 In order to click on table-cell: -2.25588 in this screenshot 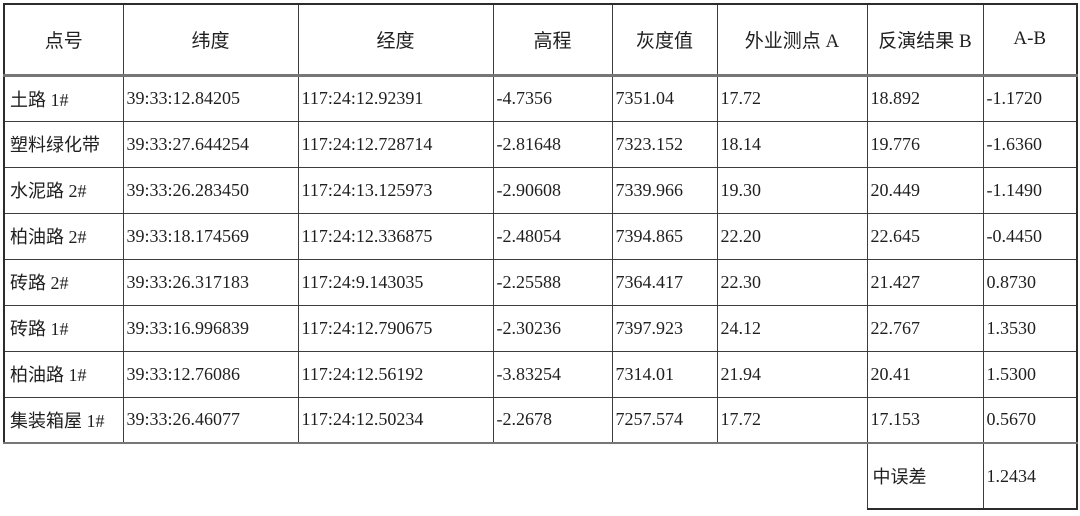, I will do `click(552, 282)`.